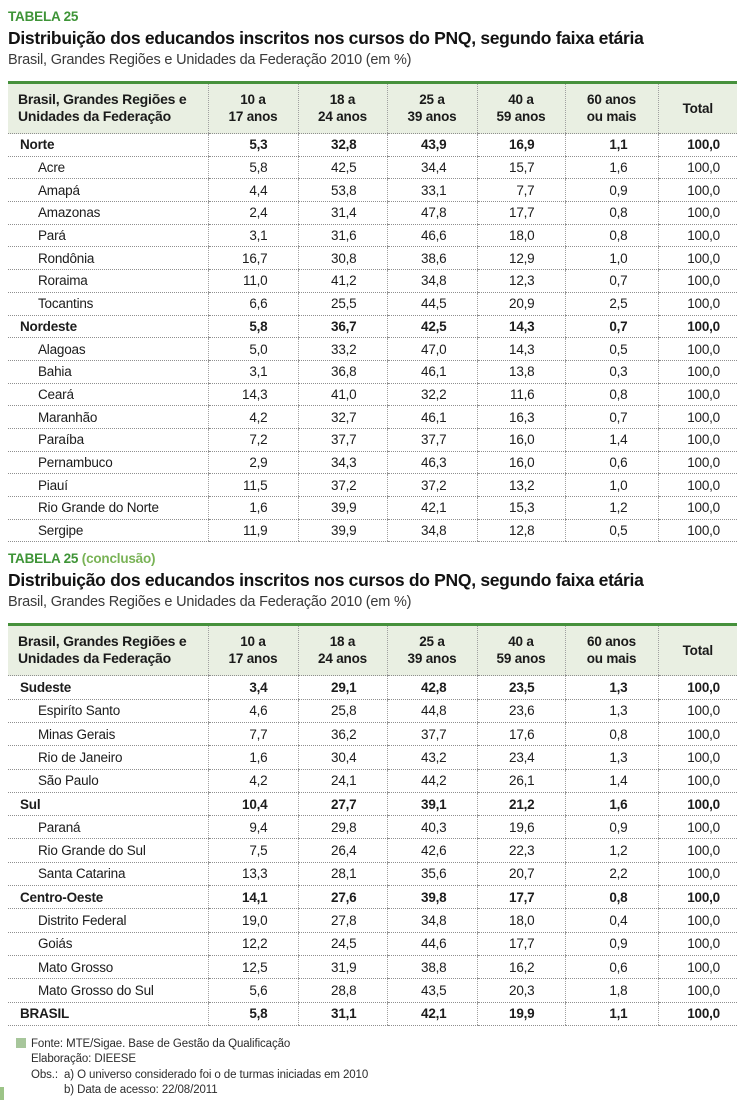  Describe the element at coordinates (252, 531) in the screenshot. I see `value-cell: 11,9` at that location.